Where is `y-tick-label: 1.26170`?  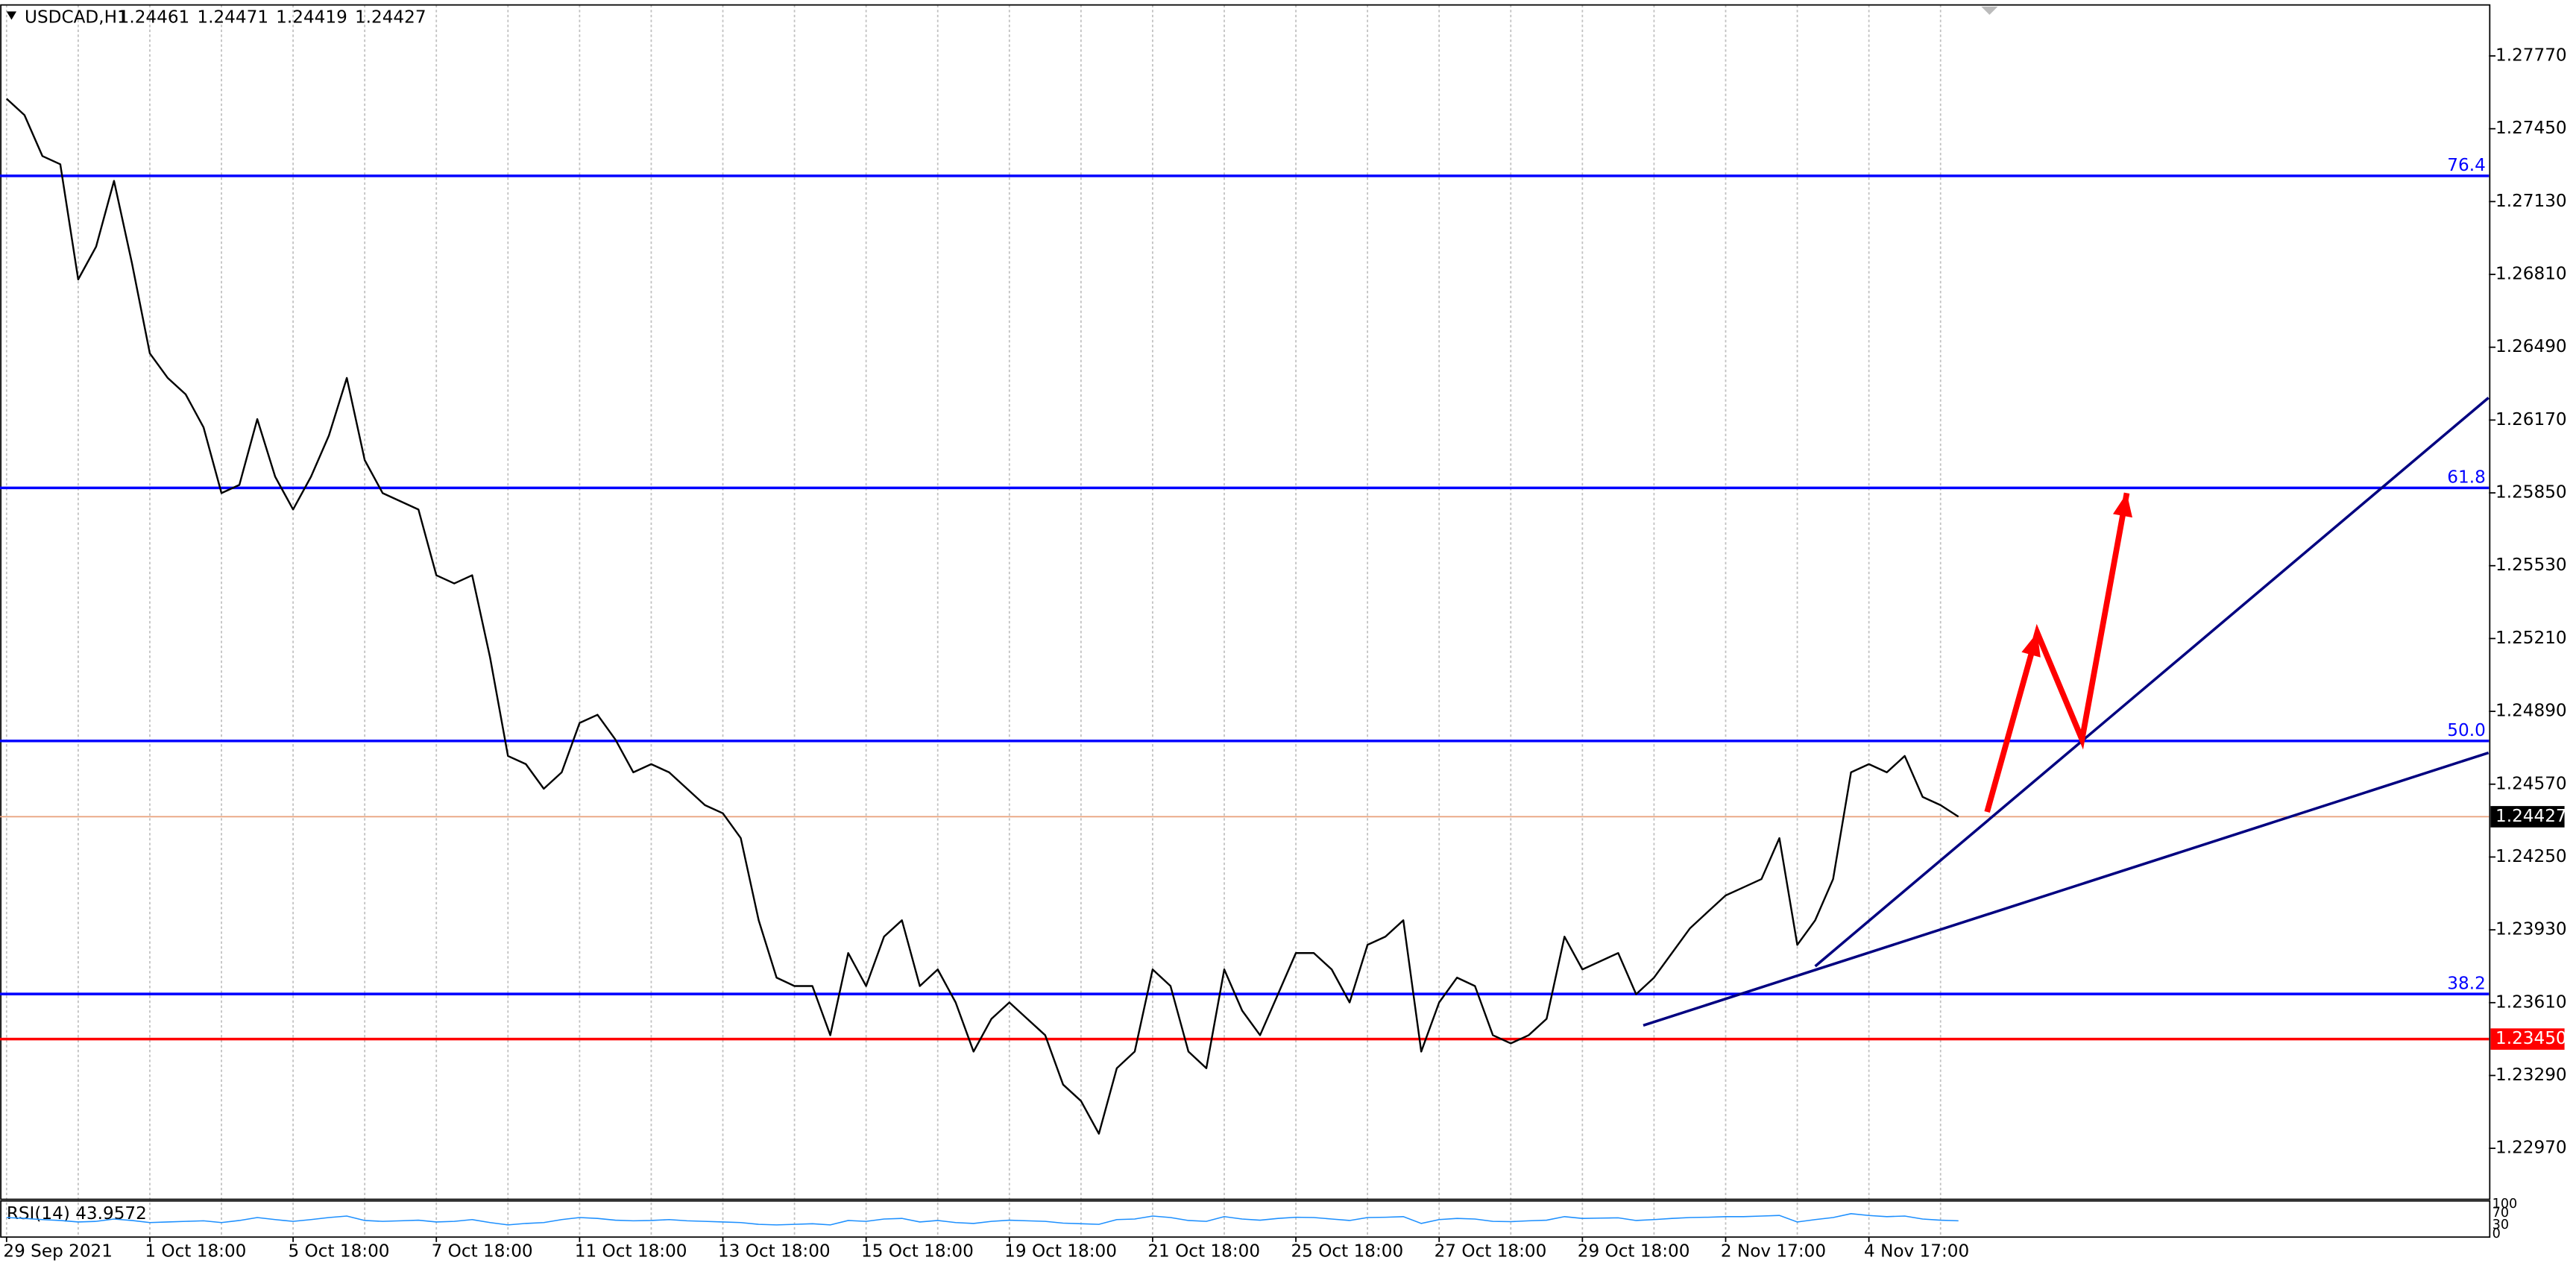
y-tick-label: 1.26170 is located at coordinates (2531, 419).